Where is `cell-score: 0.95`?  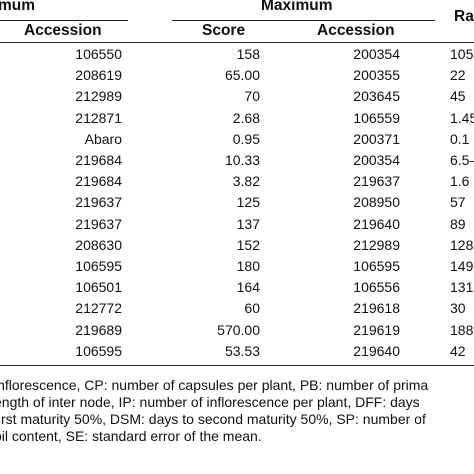 cell-score: 0.95 is located at coordinates (246, 138).